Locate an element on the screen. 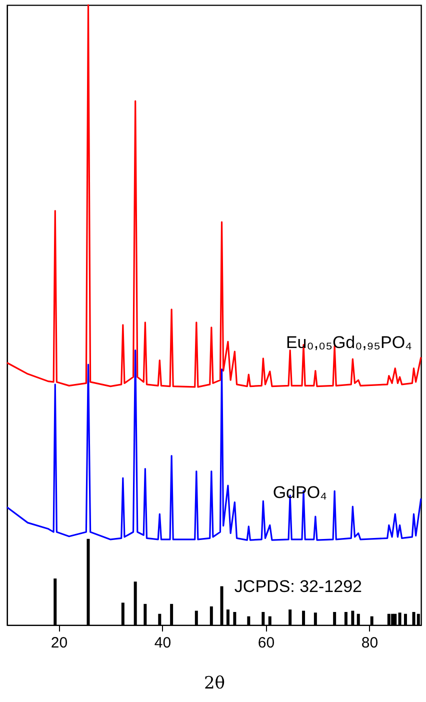  x-axis-title: 2θ is located at coordinates (215, 684).